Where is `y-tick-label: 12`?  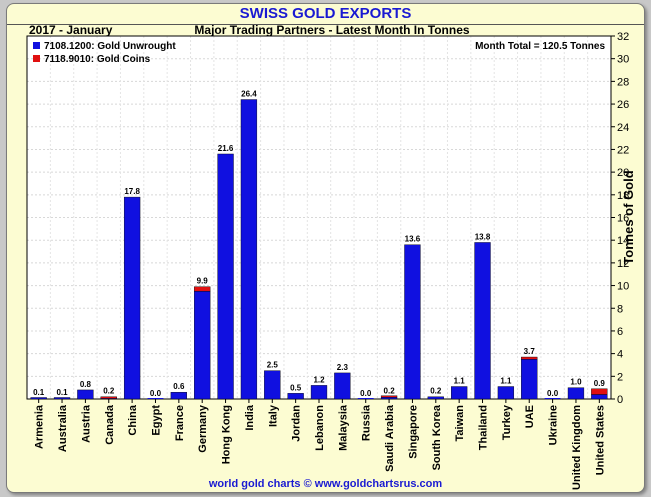
y-tick-label: 12 is located at coordinates (623, 264).